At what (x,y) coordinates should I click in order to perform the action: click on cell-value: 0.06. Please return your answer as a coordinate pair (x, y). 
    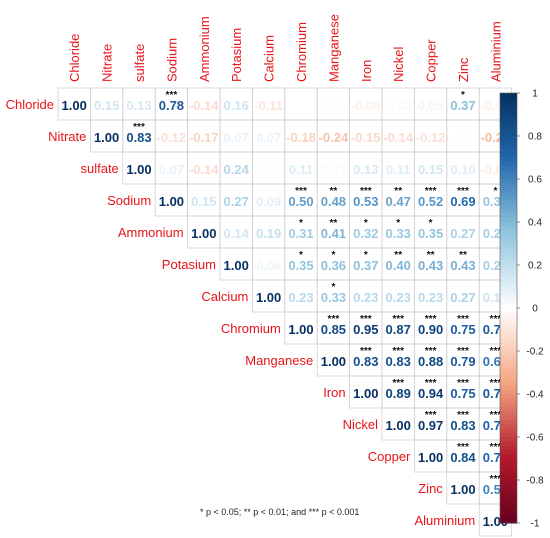
    Looking at the image, I should click on (268, 265).